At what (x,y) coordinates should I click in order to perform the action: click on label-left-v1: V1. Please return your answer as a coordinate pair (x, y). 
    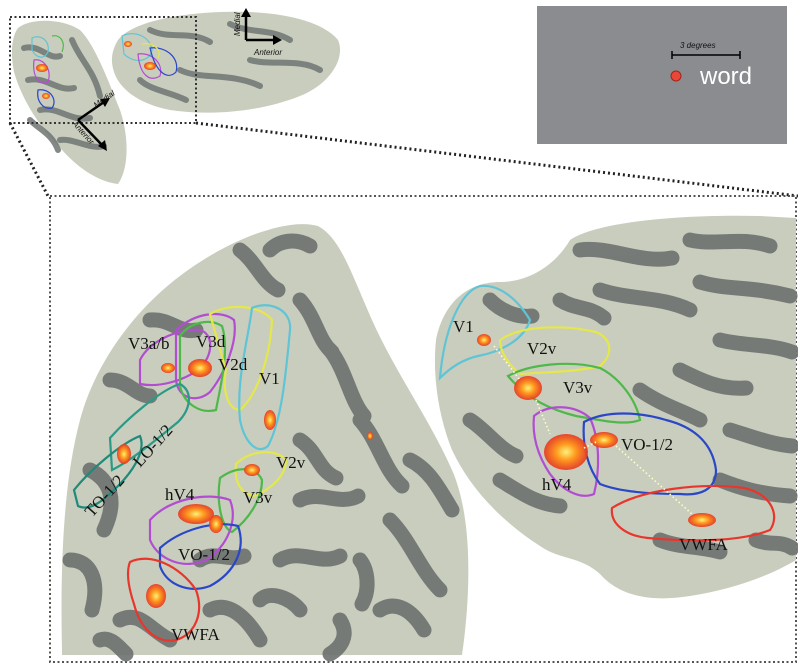
    Looking at the image, I should click on (269, 378).